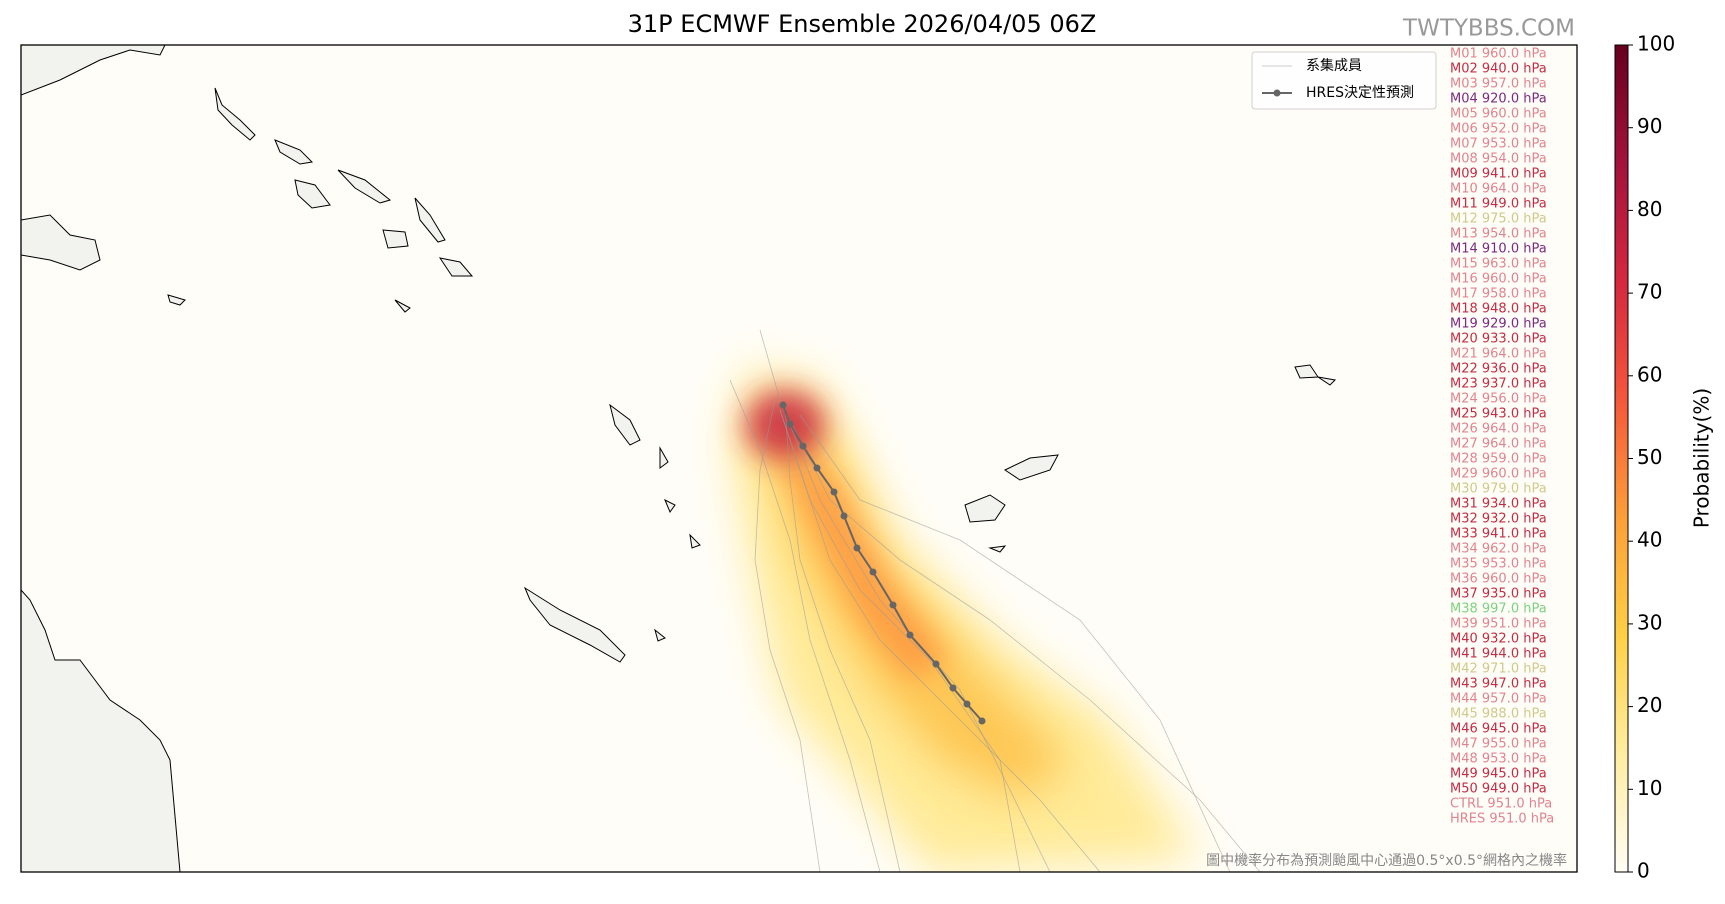 This screenshot has height=904, width=1725. What do you see at coordinates (1498, 639) in the screenshot?
I see `member-label: M40 932.0 hPa` at bounding box center [1498, 639].